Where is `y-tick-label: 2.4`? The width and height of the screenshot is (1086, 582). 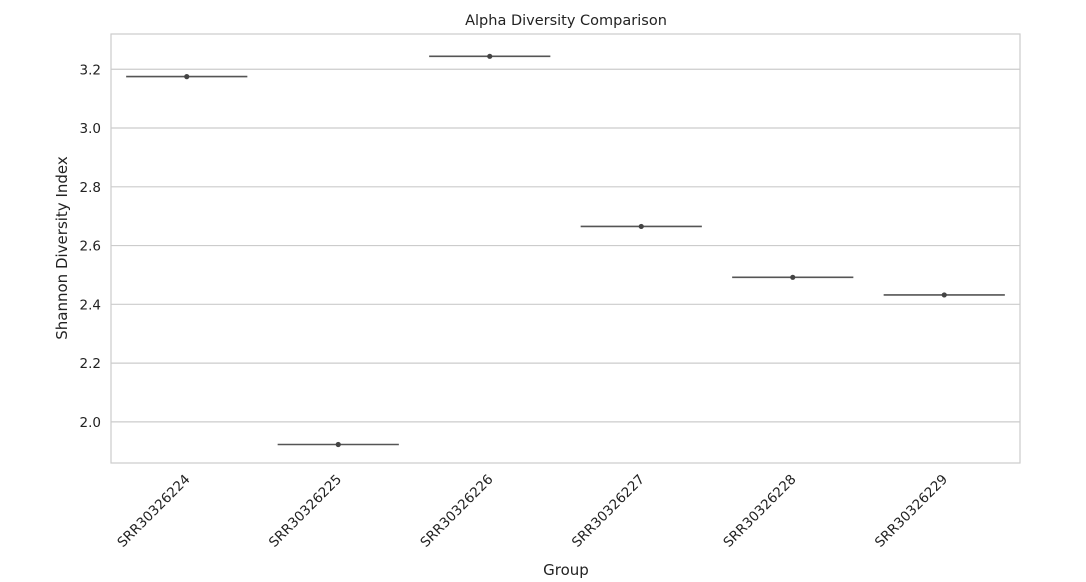
y-tick-label: 2.4 is located at coordinates (90, 305).